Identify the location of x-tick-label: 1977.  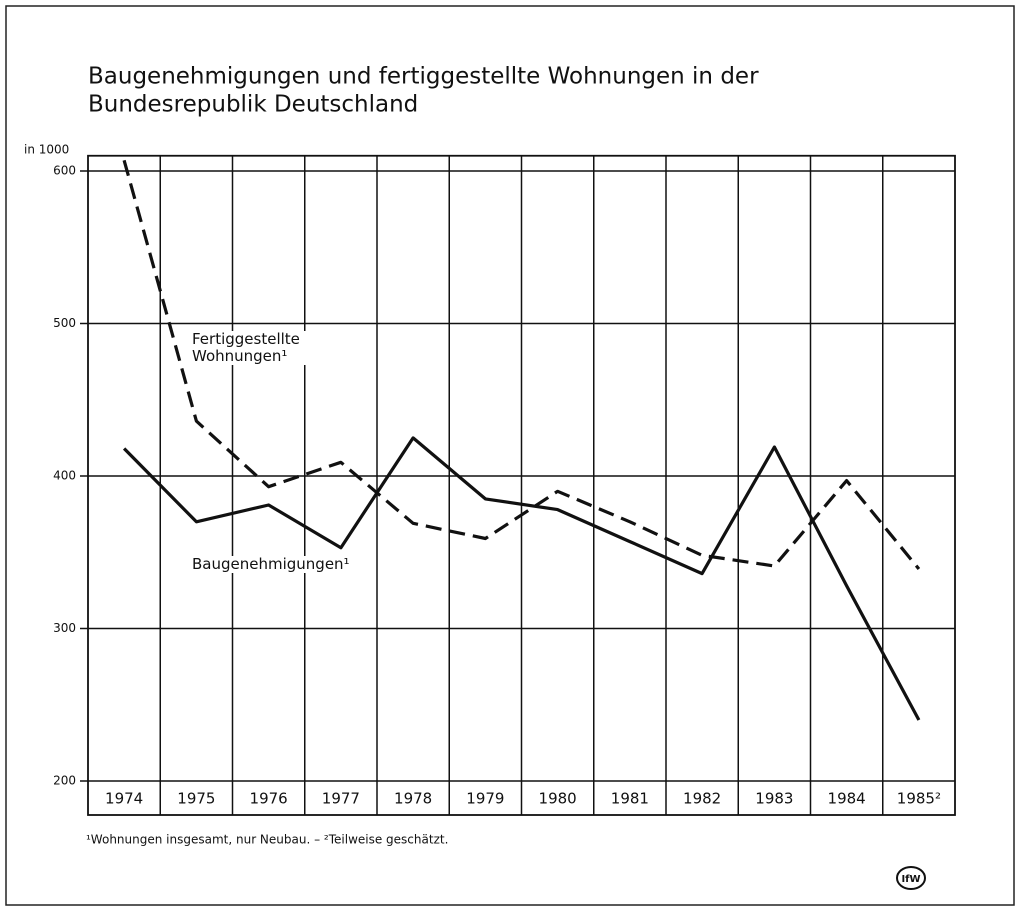
(341, 799).